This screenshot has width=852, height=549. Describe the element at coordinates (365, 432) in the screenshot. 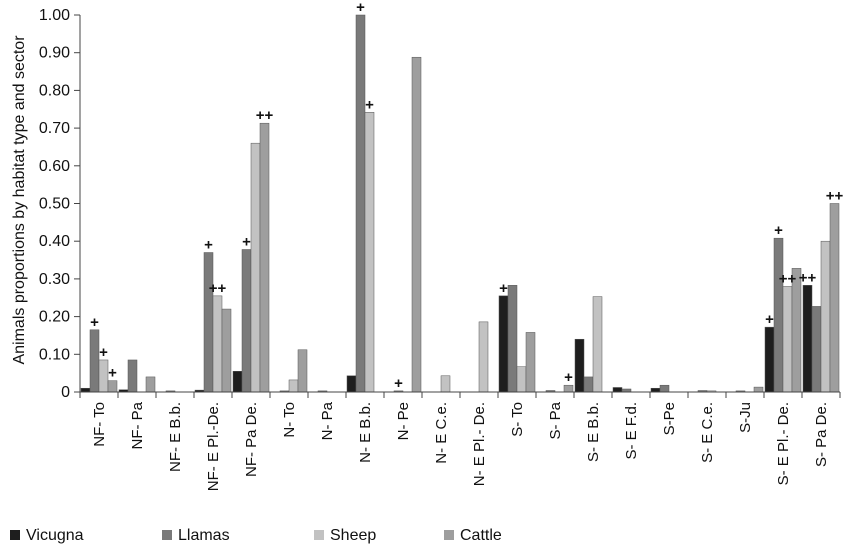

I see `x-tick-label: N- E B.b.` at that location.